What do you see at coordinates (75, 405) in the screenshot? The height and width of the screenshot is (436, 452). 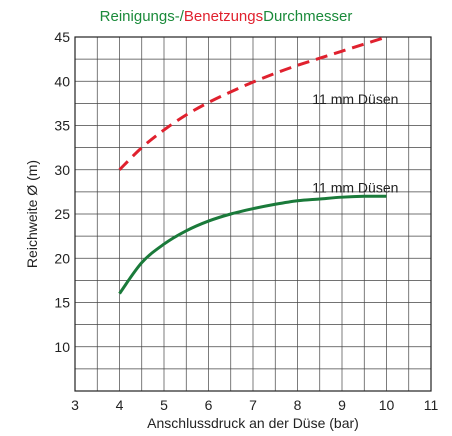 I see `x-tick-label: 3` at bounding box center [75, 405].